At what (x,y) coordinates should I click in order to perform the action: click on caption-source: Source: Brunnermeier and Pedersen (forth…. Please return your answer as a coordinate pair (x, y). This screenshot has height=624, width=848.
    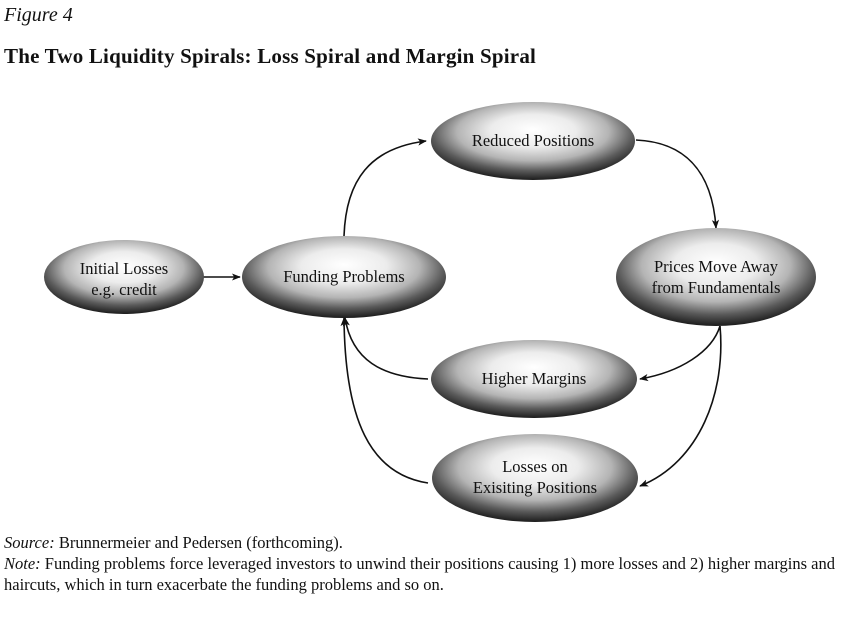
    Looking at the image, I should click on (424, 542).